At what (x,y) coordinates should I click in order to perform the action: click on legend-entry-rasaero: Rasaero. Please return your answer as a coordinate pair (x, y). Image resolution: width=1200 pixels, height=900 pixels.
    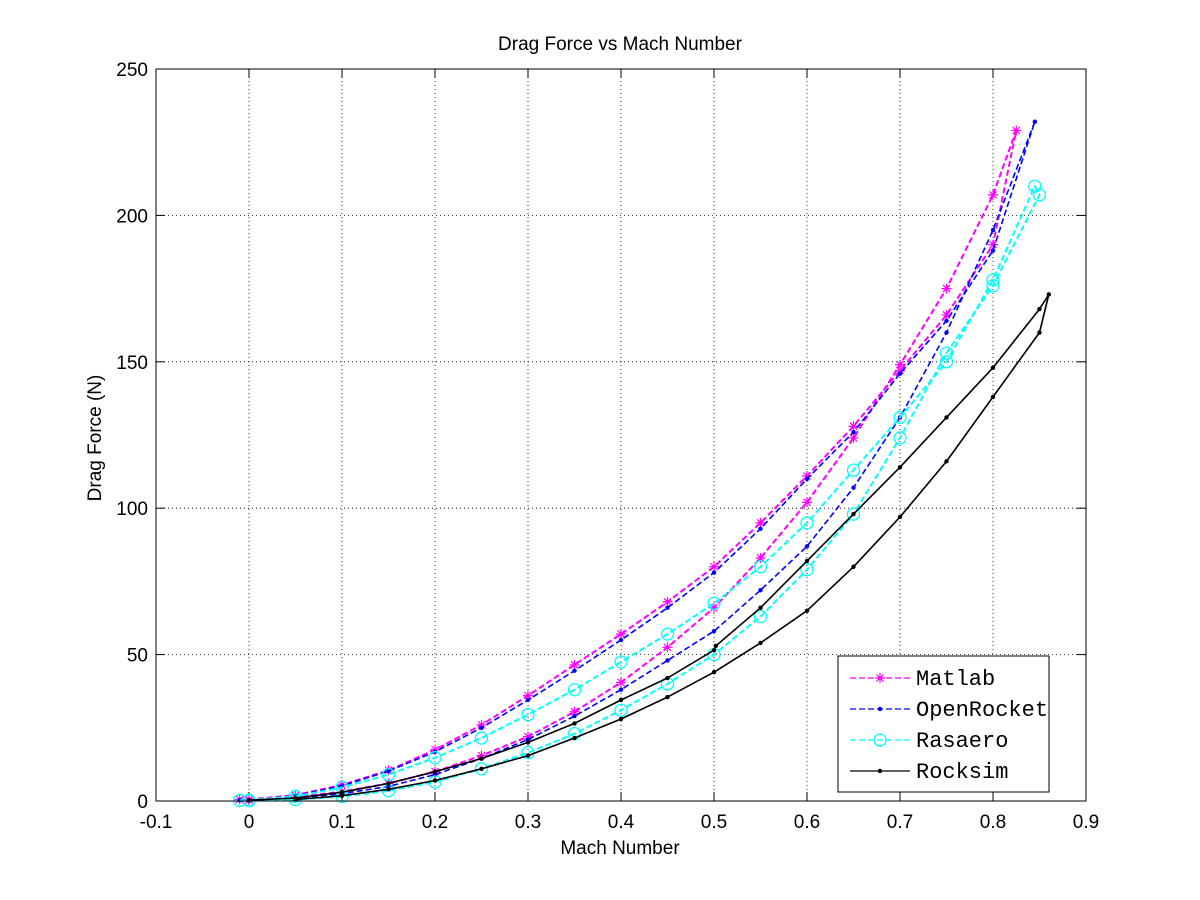
    Looking at the image, I should click on (929, 741).